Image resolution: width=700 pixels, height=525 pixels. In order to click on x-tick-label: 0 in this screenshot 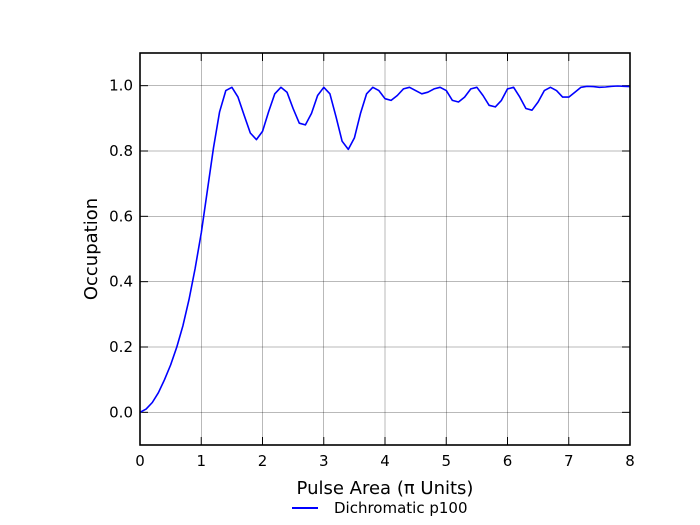, I will do `click(140, 461)`.